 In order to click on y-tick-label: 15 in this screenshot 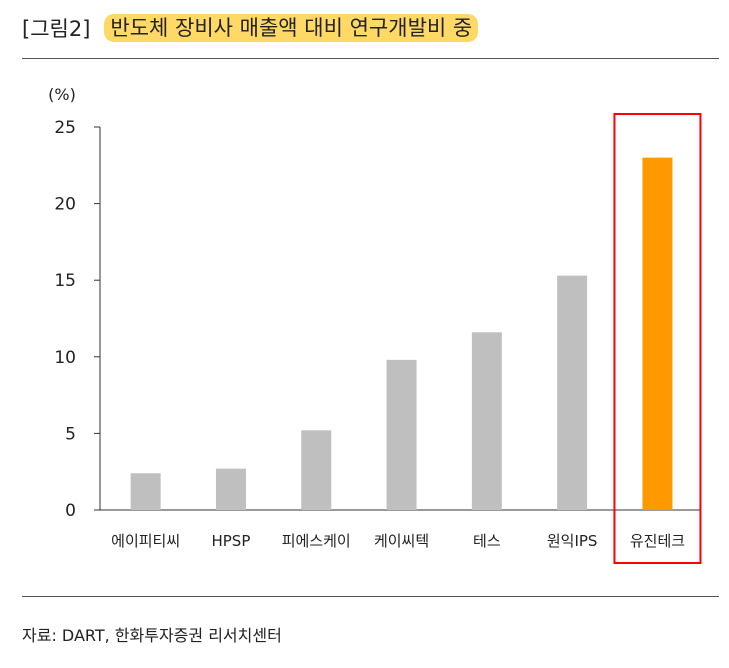, I will do `click(65, 281)`.